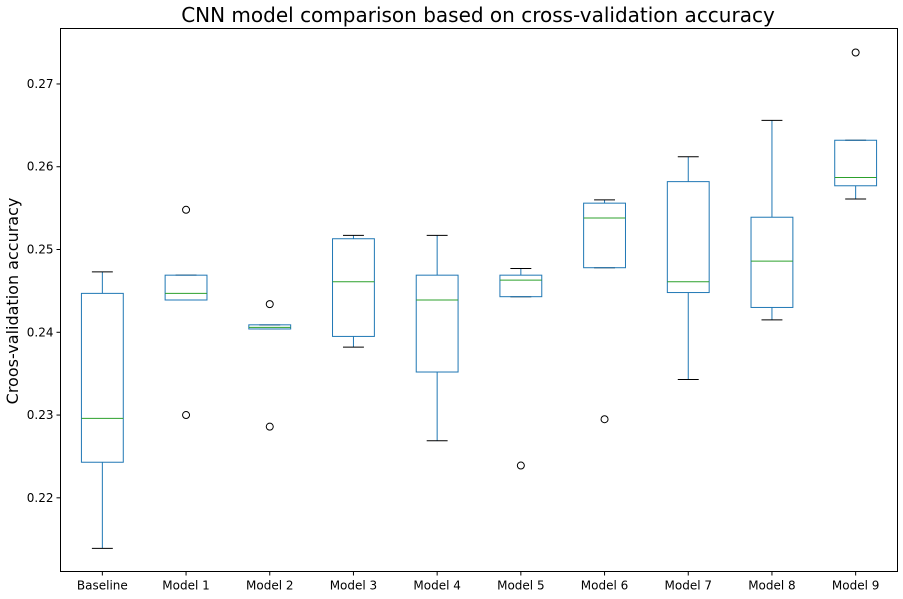  I want to click on y-tick-label: 0.23, so click(40, 415).